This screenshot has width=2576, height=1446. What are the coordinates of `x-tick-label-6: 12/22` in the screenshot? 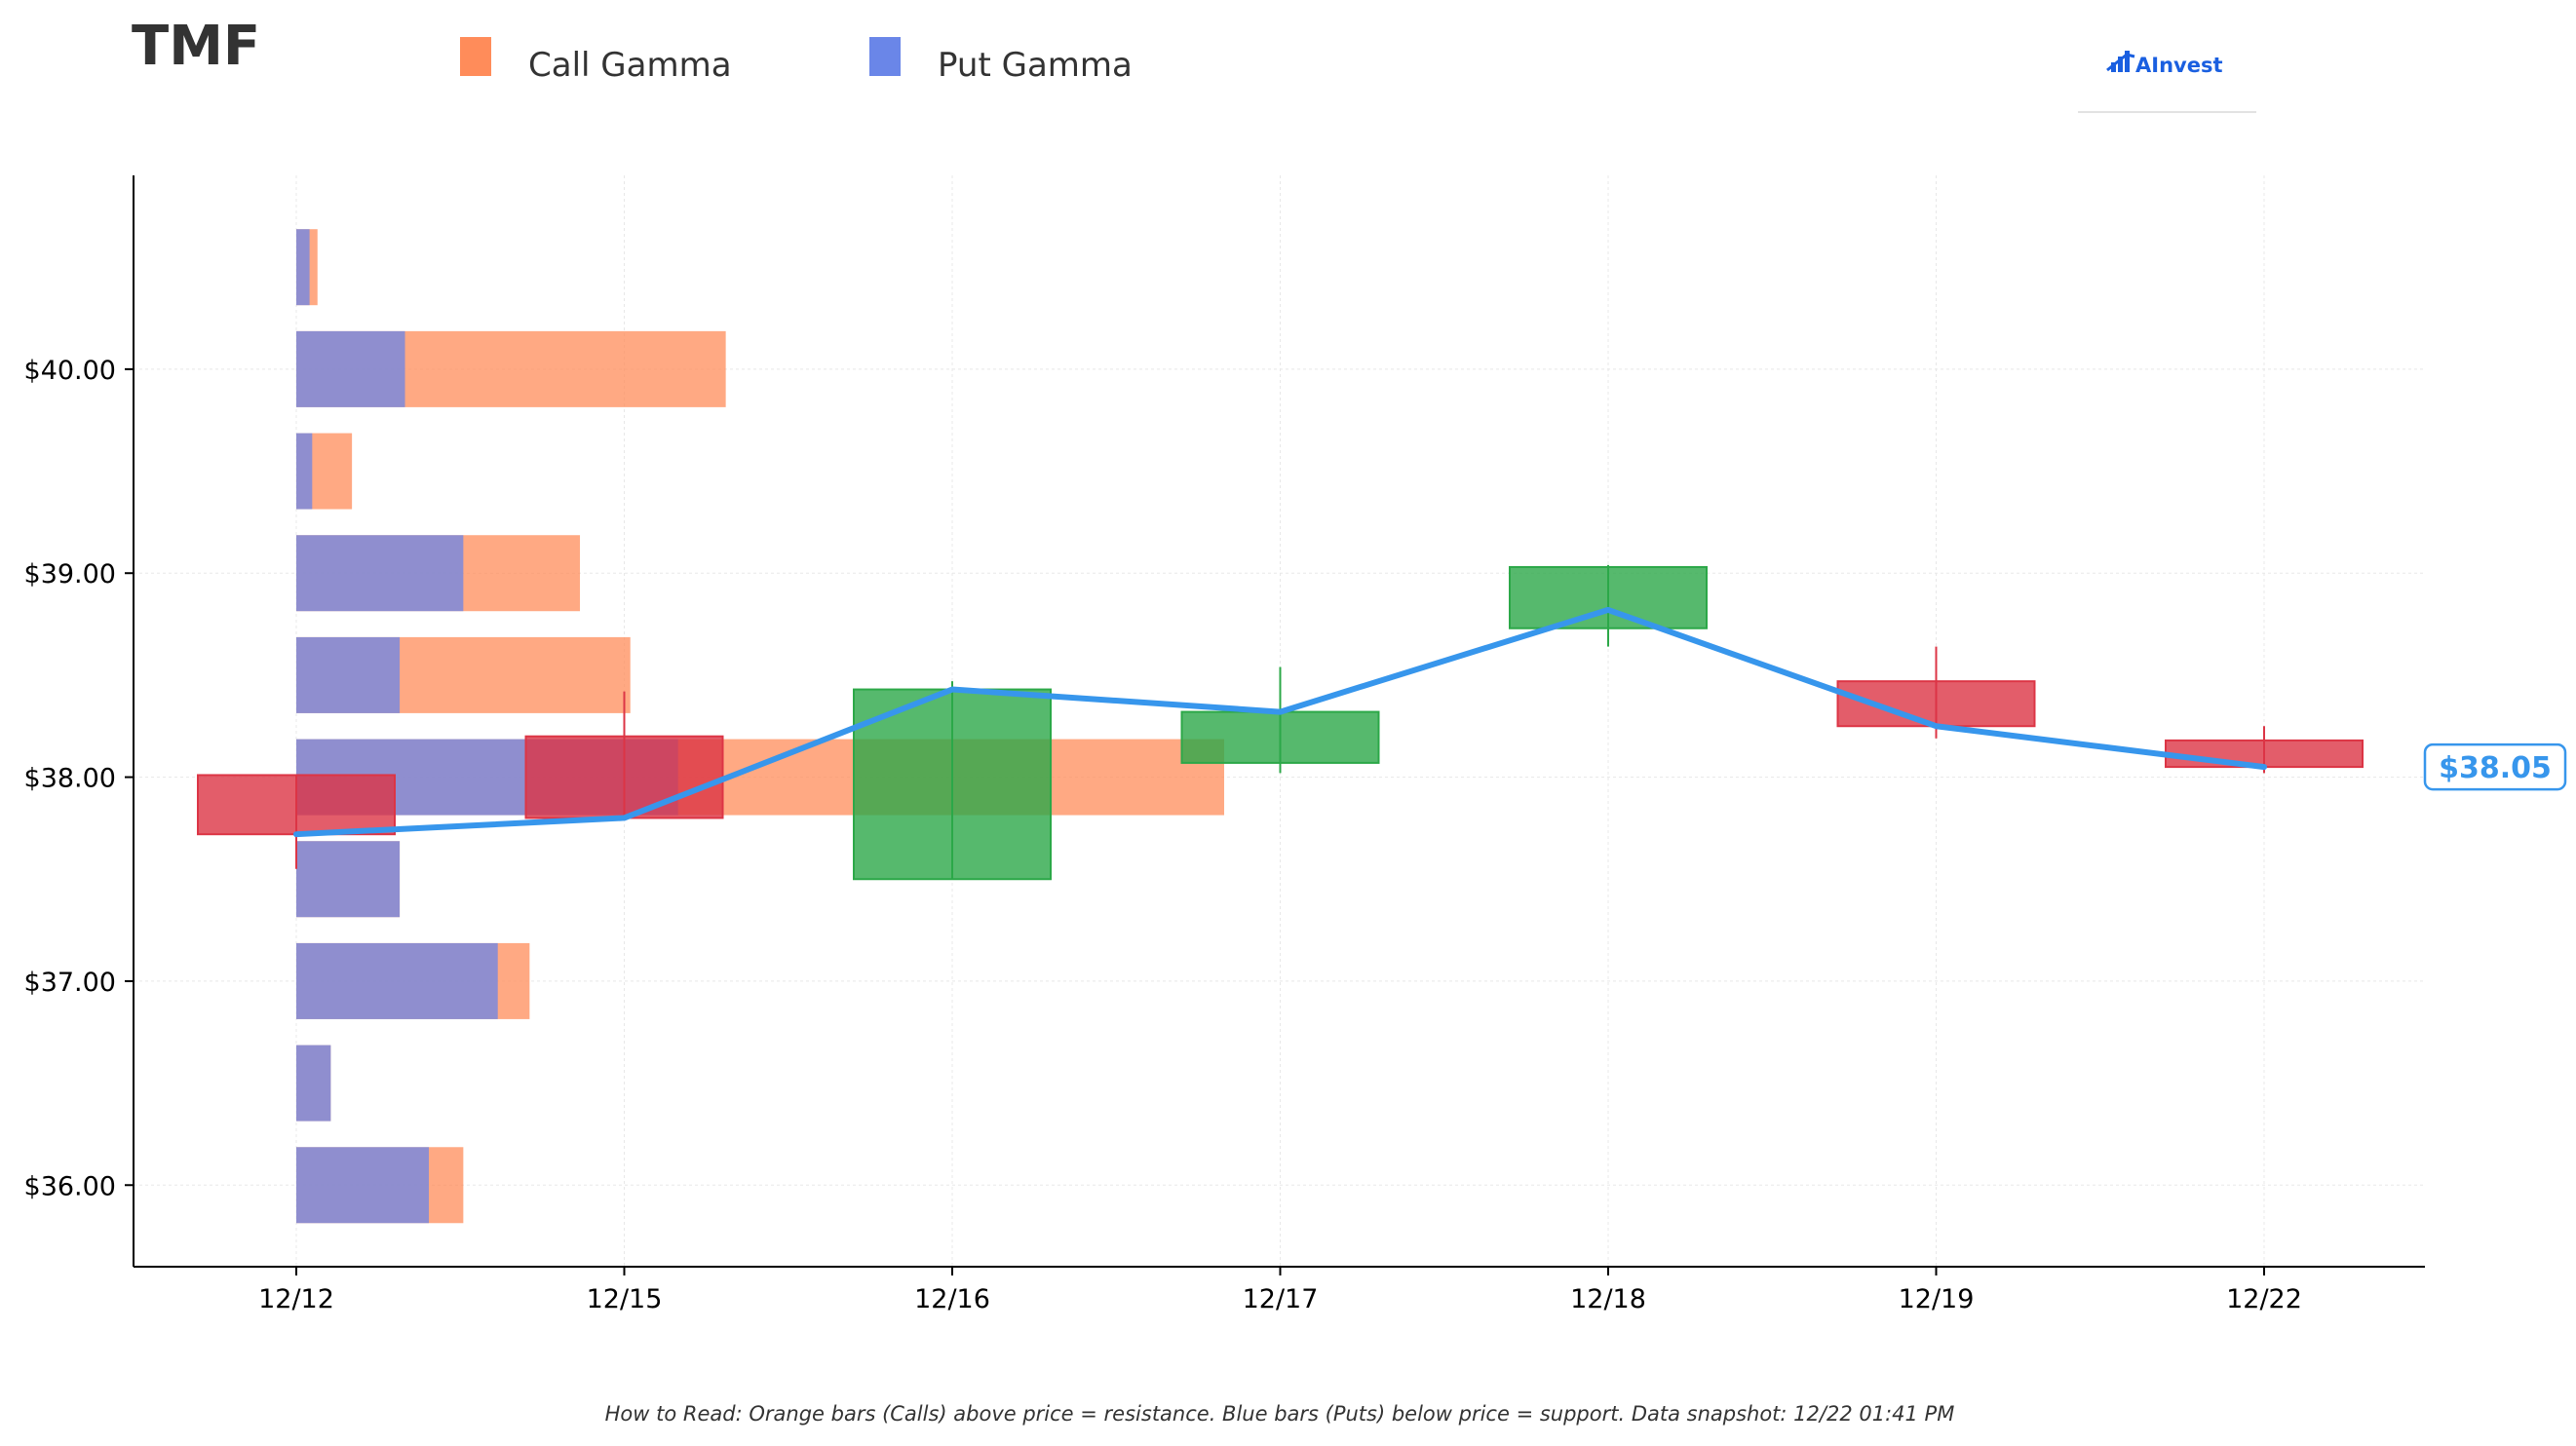 It's located at (2264, 1299).